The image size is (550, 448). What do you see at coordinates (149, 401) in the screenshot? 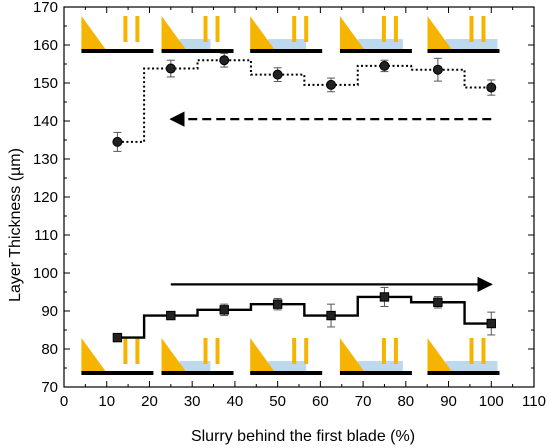
I see `x-tick-label: 20` at bounding box center [149, 401].